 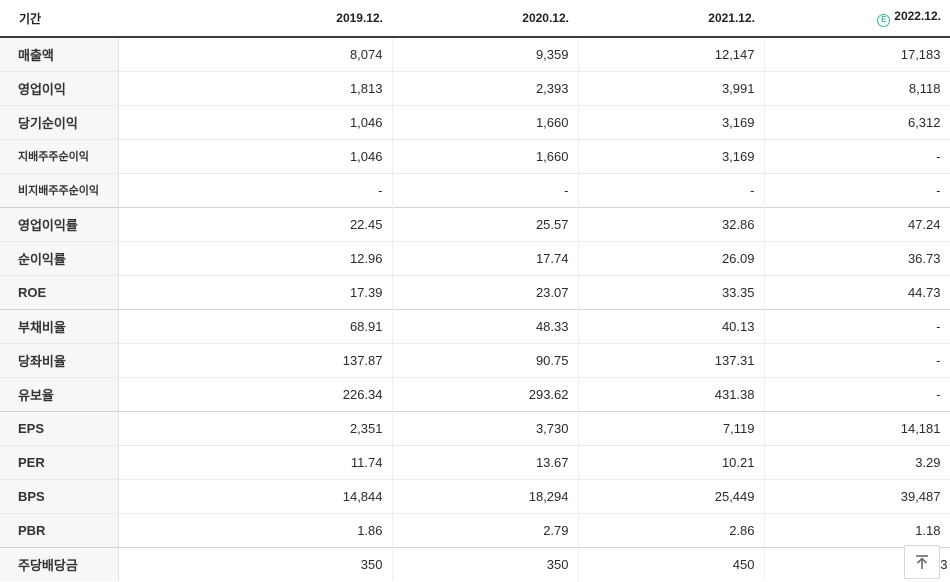 I want to click on scroll-to-top-button, so click(x=922, y=562).